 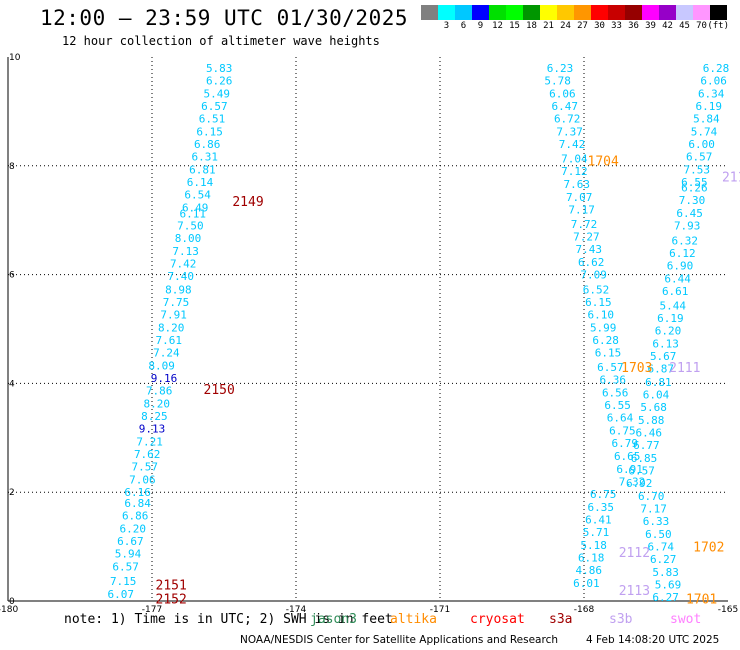 I want to click on wave-height-point: 6.52, so click(x=596, y=289).